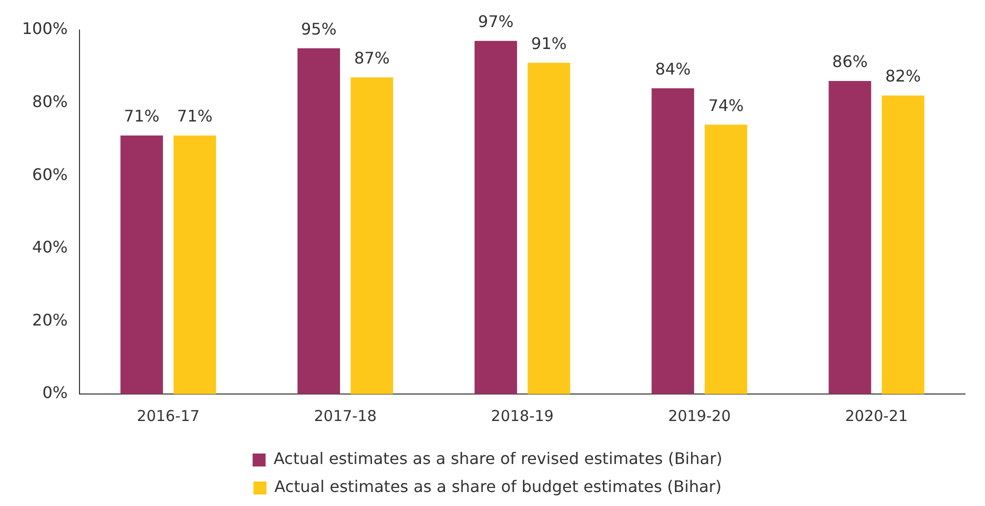 The height and width of the screenshot is (506, 985). I want to click on data-label: 87%, so click(372, 58).